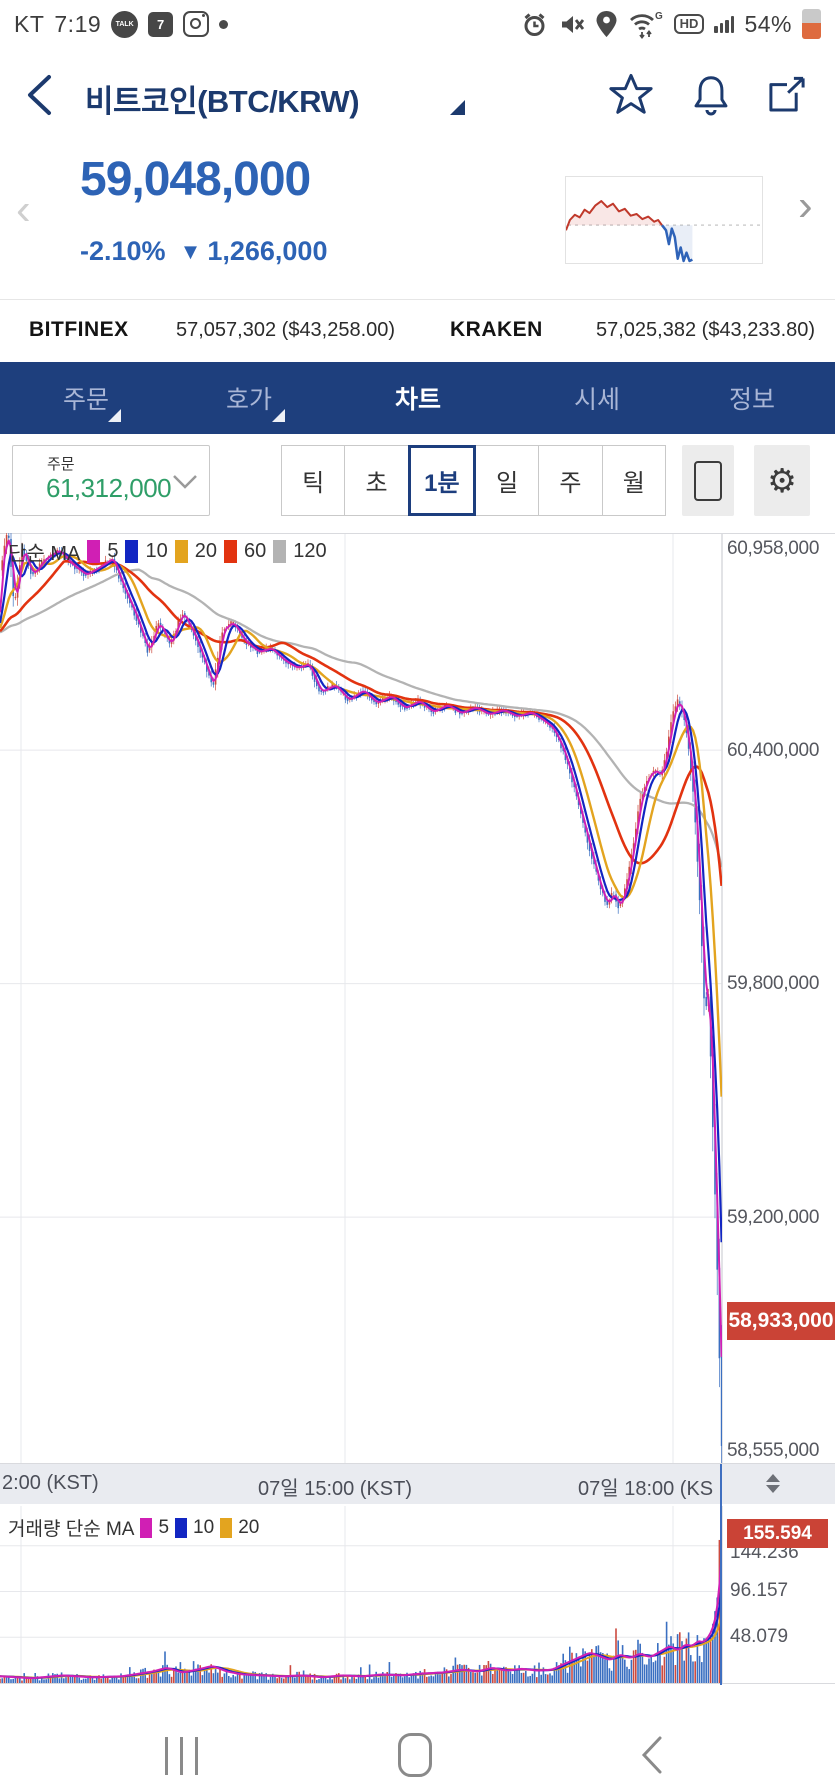  What do you see at coordinates (113, 551) in the screenshot?
I see `ma5-period: 5` at bounding box center [113, 551].